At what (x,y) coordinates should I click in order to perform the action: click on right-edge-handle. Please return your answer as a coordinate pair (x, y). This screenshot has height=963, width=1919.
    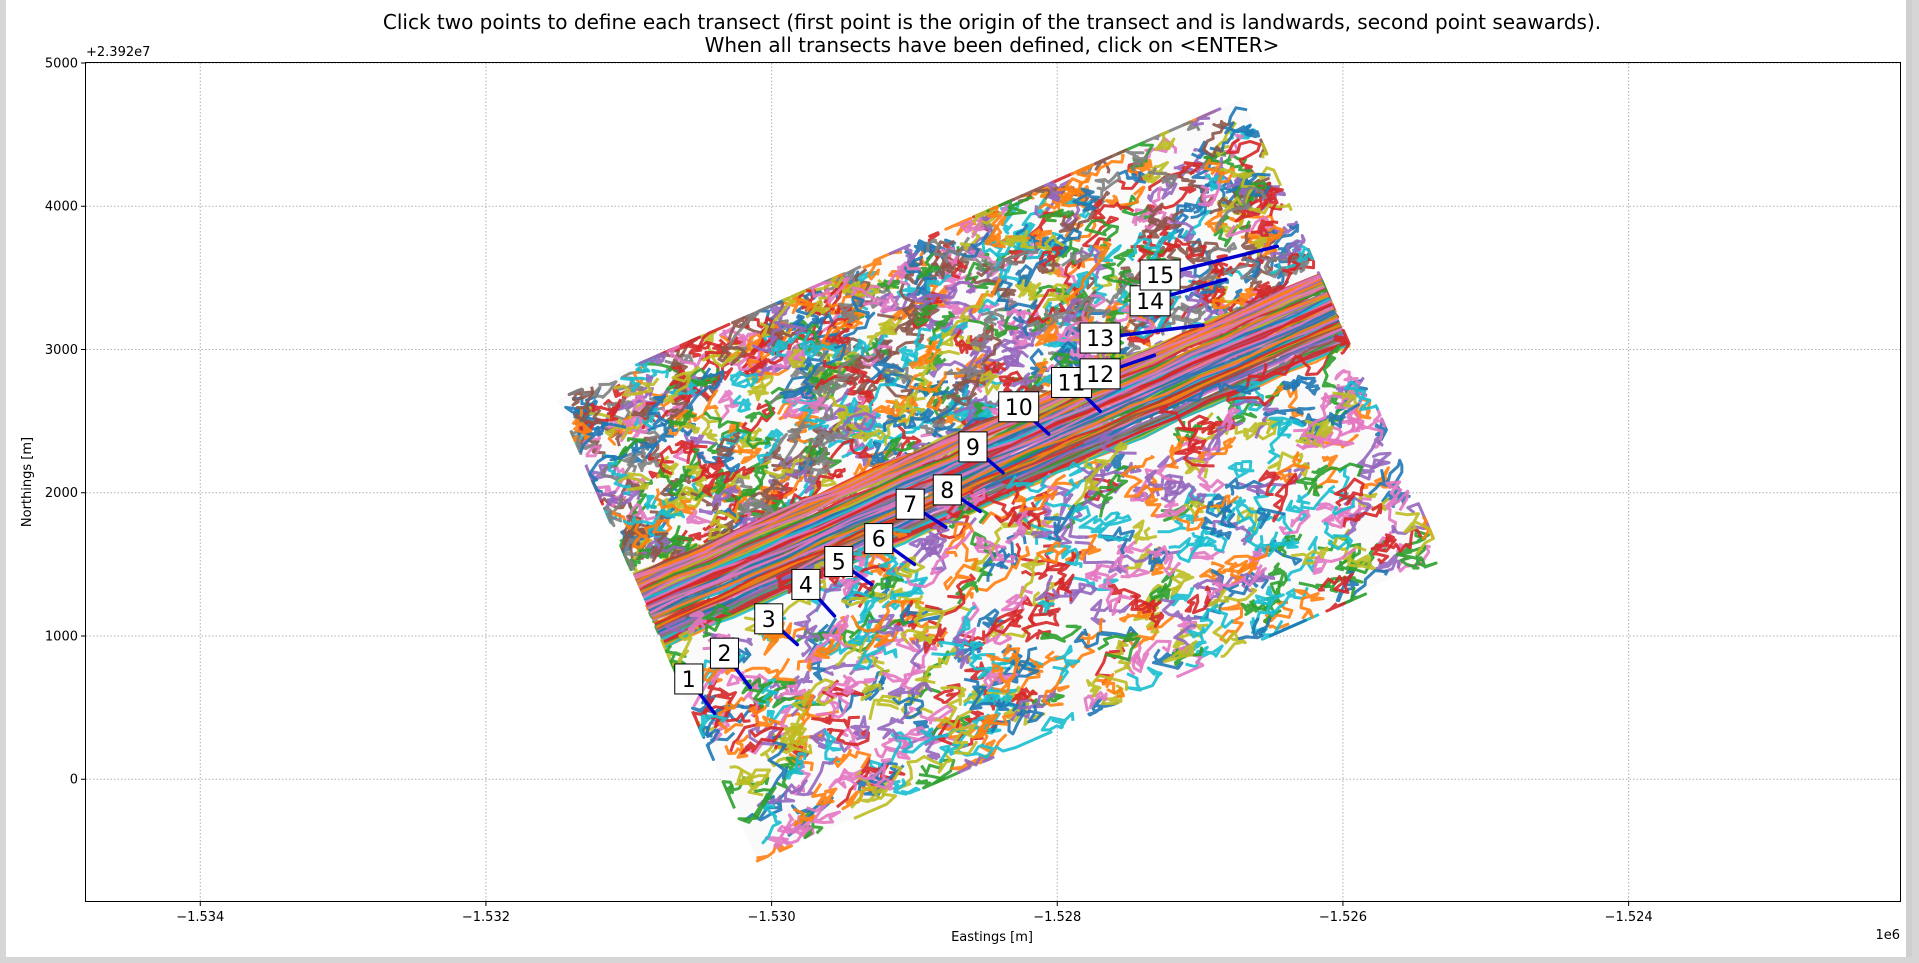
    Looking at the image, I should click on (1909, 478).